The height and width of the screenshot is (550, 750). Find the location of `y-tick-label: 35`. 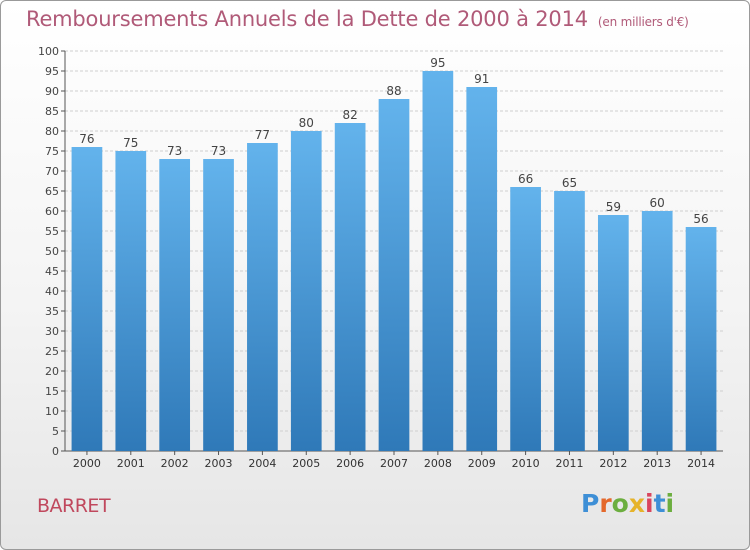

y-tick-label: 35 is located at coordinates (52, 311).